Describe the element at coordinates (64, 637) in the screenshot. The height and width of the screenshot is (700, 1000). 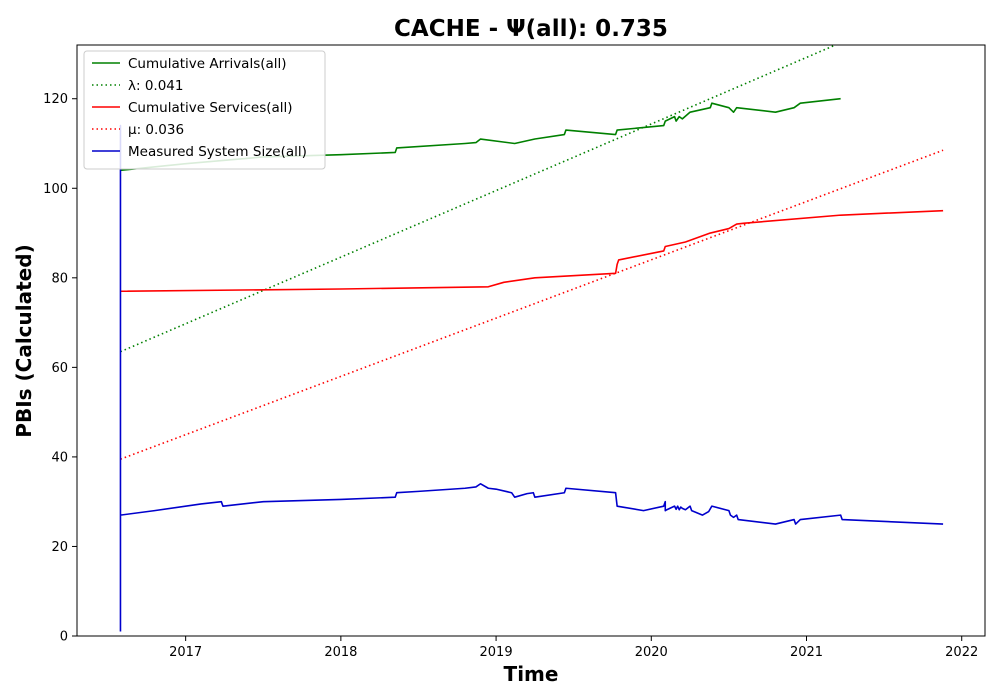
I see `y-tick-label-0: 0` at that location.